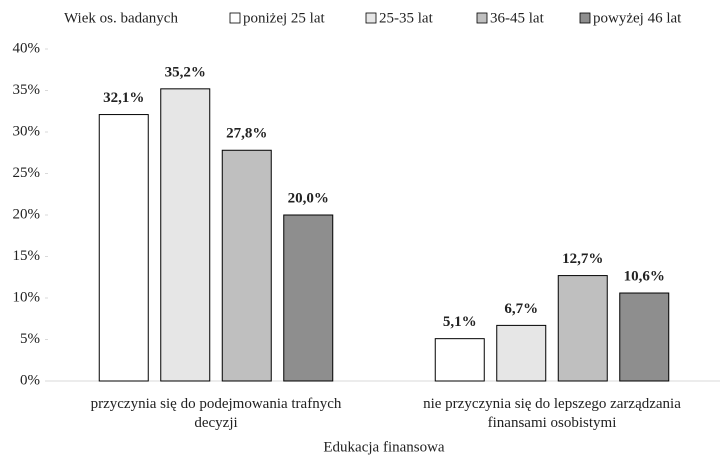 The image size is (726, 459). I want to click on value-label: 5,1%, so click(460, 322).